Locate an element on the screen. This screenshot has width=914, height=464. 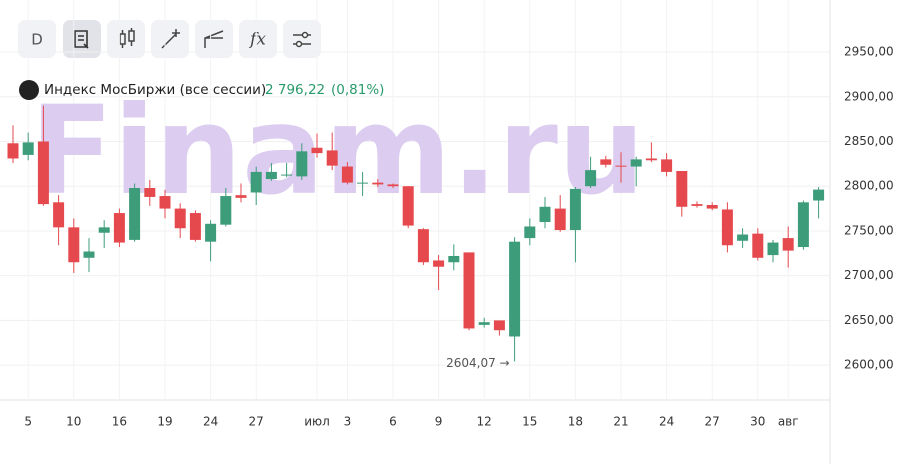
icon: fx is located at coordinates (257, 40).